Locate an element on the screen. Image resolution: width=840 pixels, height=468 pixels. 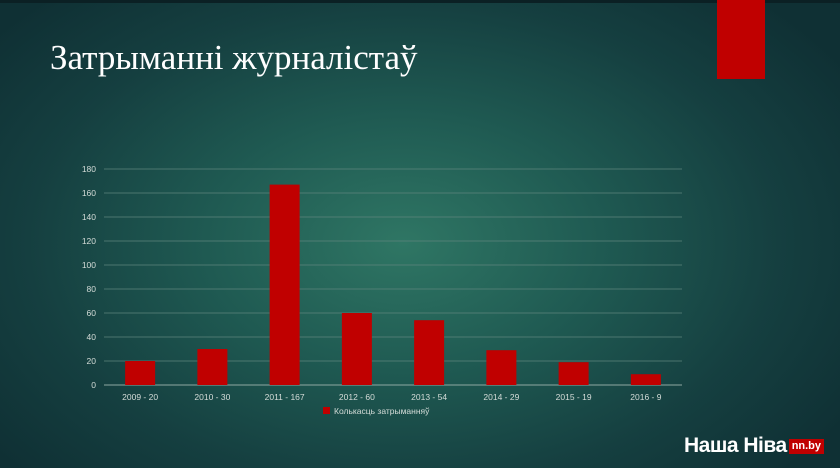
x-tick-label: 2011 - 167 is located at coordinates (285, 397).